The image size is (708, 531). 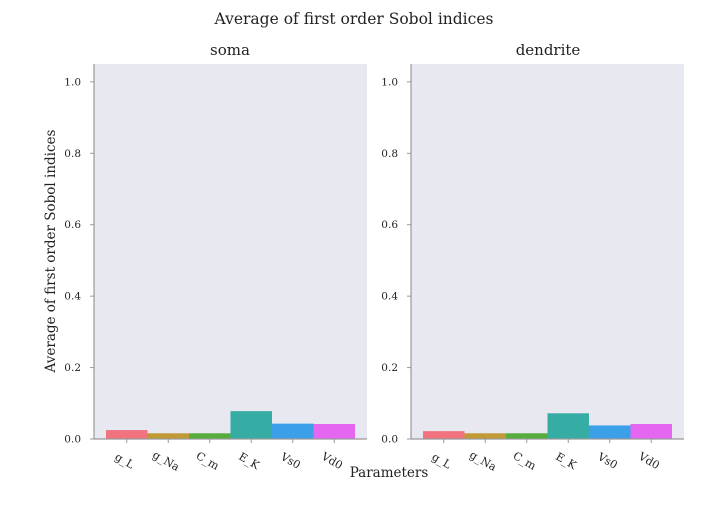 What do you see at coordinates (72, 154) in the screenshot?
I see `soma-y-tick-label: 0.8` at bounding box center [72, 154].